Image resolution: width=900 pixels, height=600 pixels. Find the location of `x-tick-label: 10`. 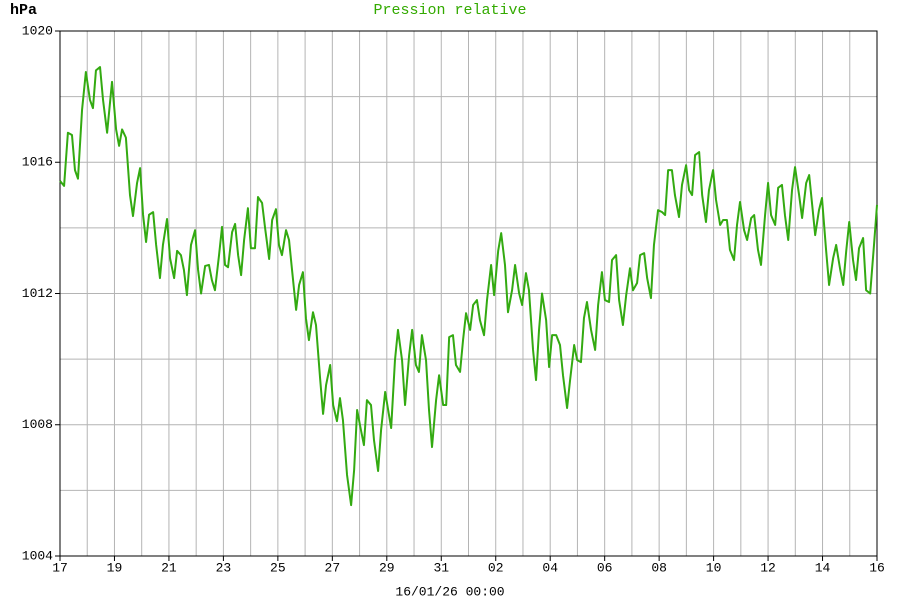

x-tick-label: 10 is located at coordinates (714, 567).